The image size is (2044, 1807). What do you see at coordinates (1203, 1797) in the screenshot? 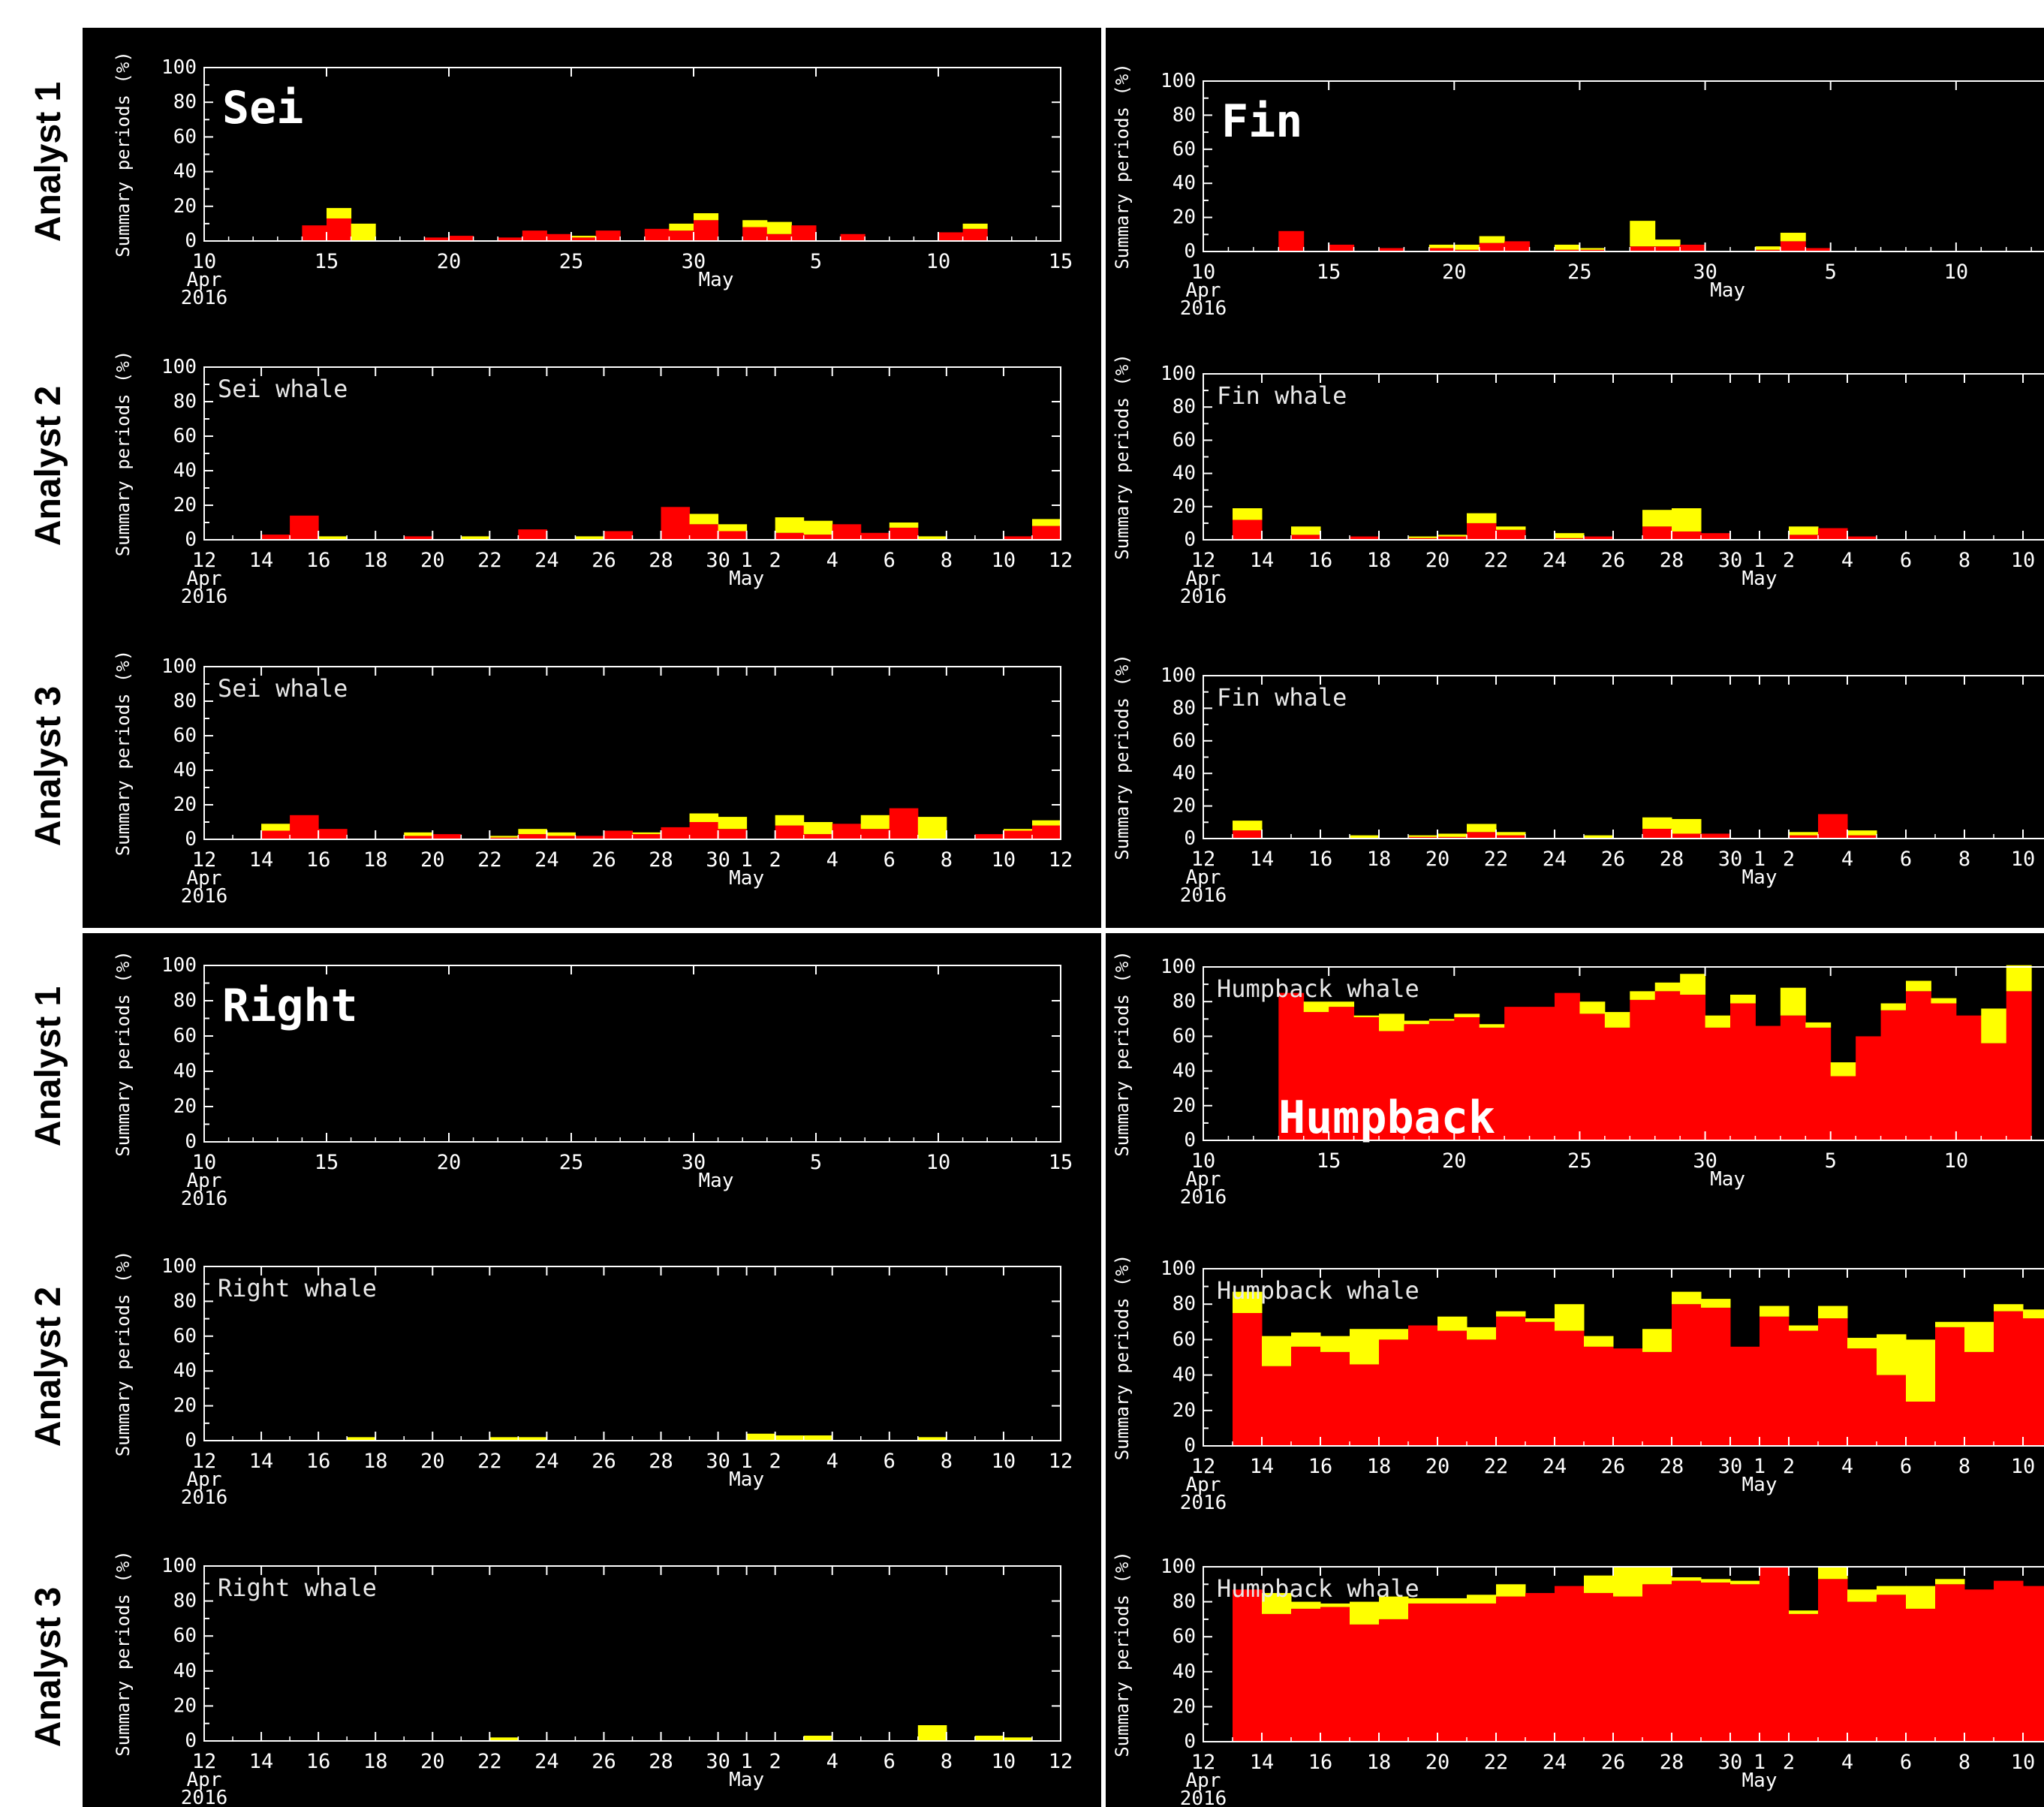
I see `x-year-label: 2016` at bounding box center [1203, 1797].